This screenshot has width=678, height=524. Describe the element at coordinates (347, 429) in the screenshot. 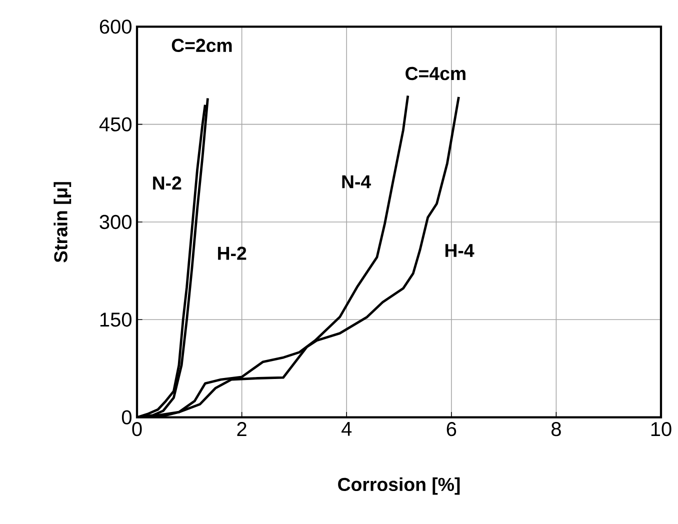

I see `x-tick-label: 4` at that location.